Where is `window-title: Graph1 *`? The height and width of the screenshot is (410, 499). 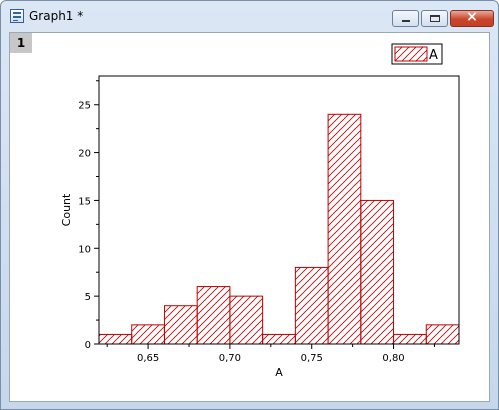
window-title: Graph1 * is located at coordinates (56, 16).